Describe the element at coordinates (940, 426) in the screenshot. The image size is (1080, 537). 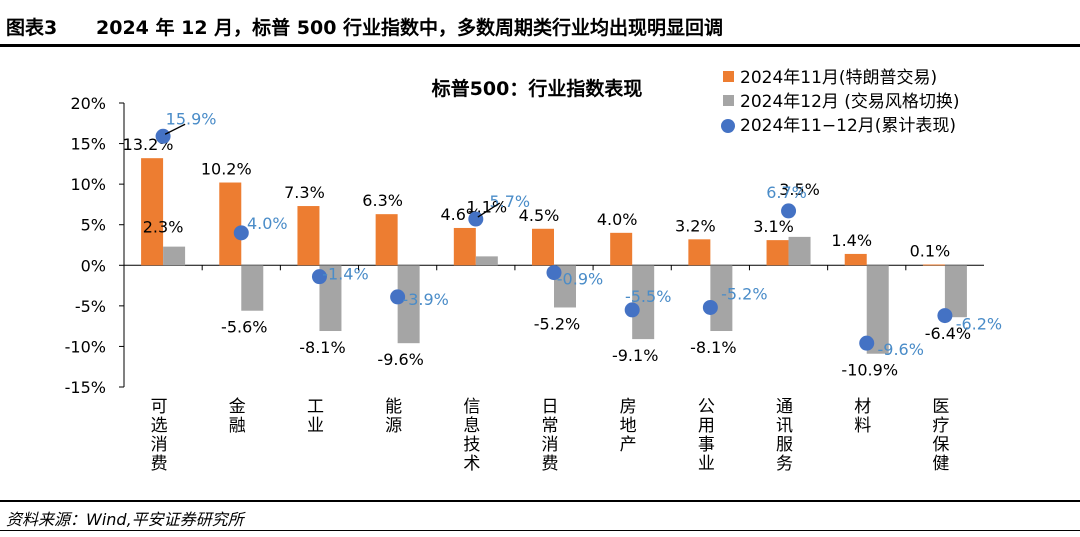
I see `category-label-char: 疗` at that location.